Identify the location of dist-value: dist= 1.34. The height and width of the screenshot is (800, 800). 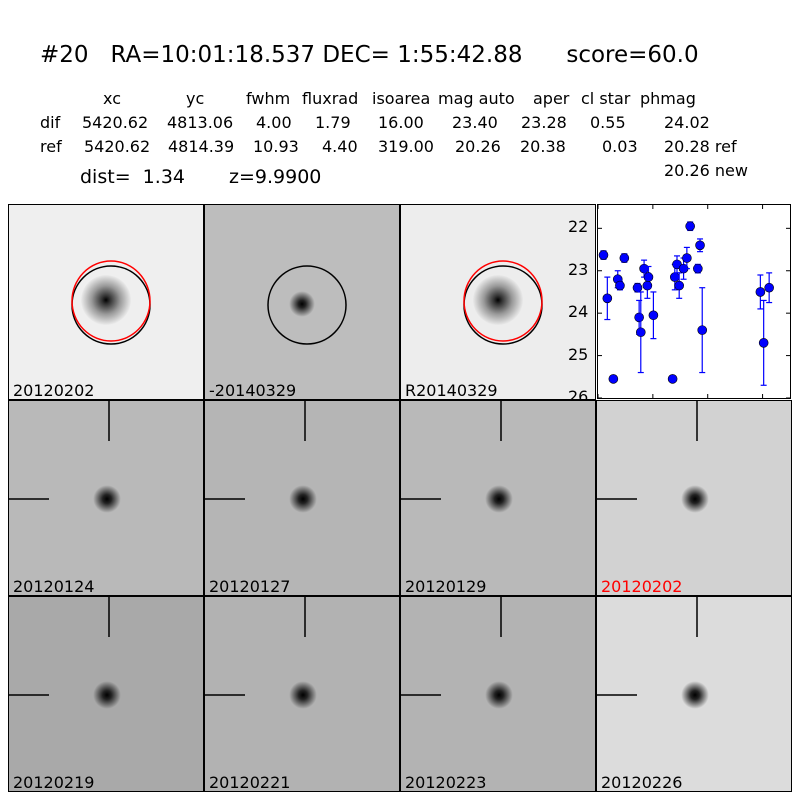
(132, 177).